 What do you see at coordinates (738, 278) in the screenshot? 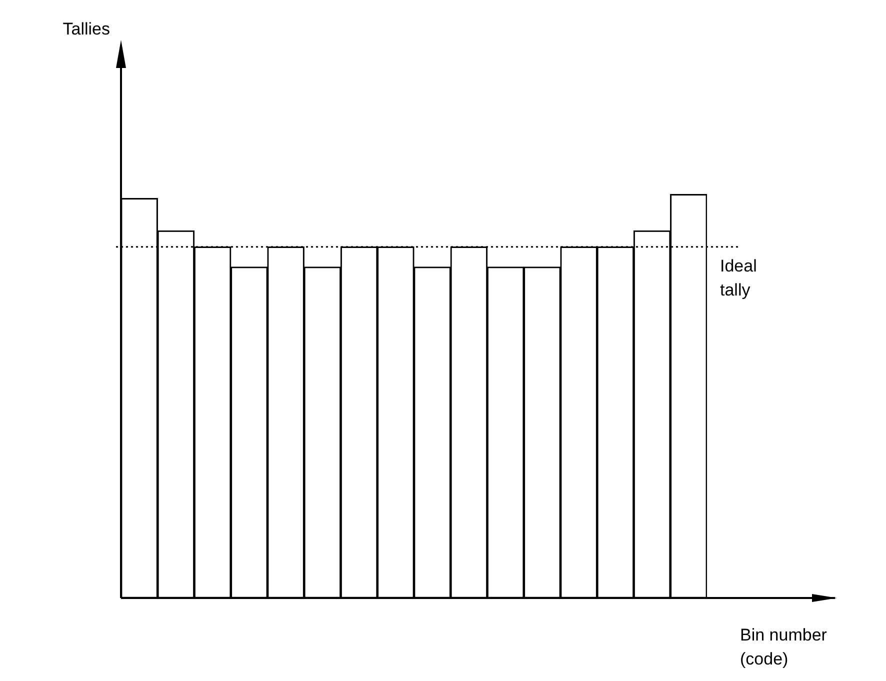
I see `ref-line-label: Ideal tally` at bounding box center [738, 278].